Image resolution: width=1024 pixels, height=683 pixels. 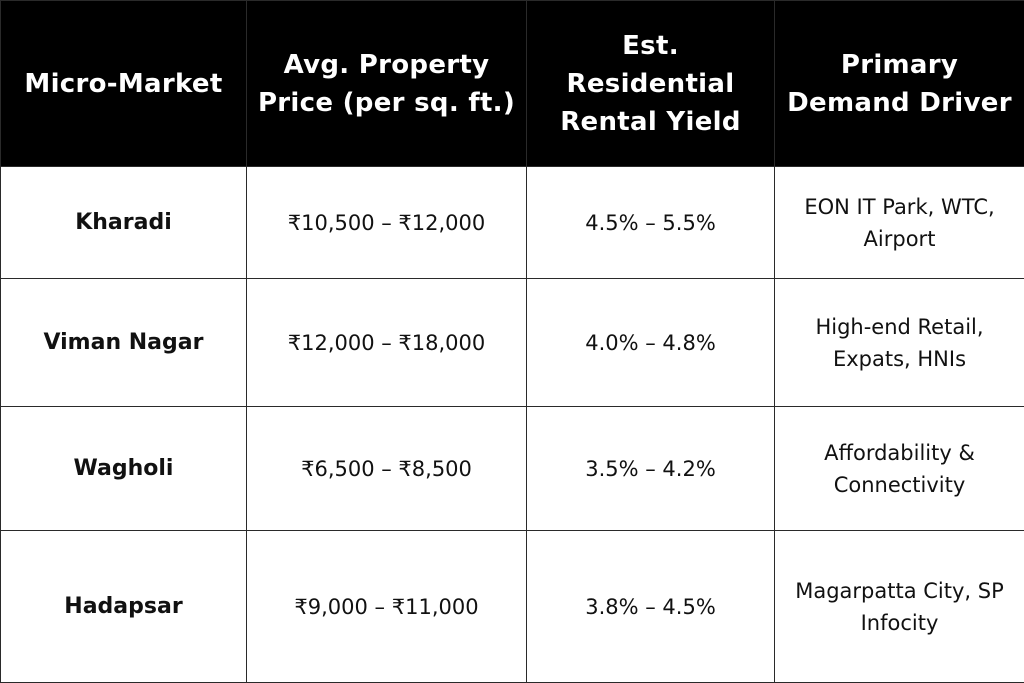 I want to click on cell-market: Wagholi, so click(x=124, y=469).